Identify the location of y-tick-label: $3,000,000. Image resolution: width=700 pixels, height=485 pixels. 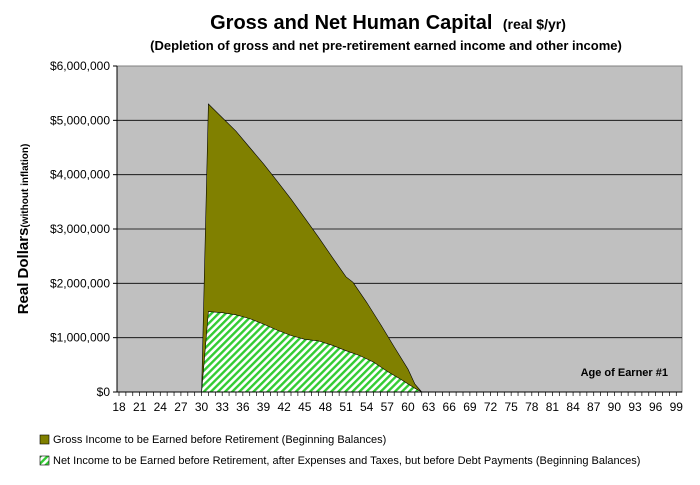
(80, 229).